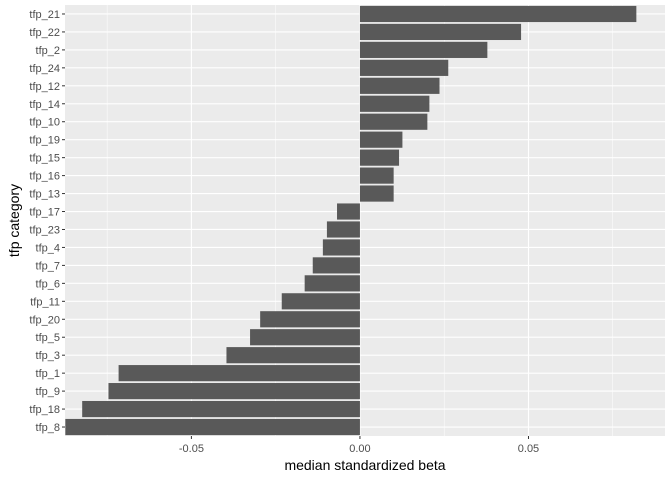 The height and width of the screenshot is (480, 672). Describe the element at coordinates (44, 410) in the screenshot. I see `y-tick-label: tfp_18` at that location.